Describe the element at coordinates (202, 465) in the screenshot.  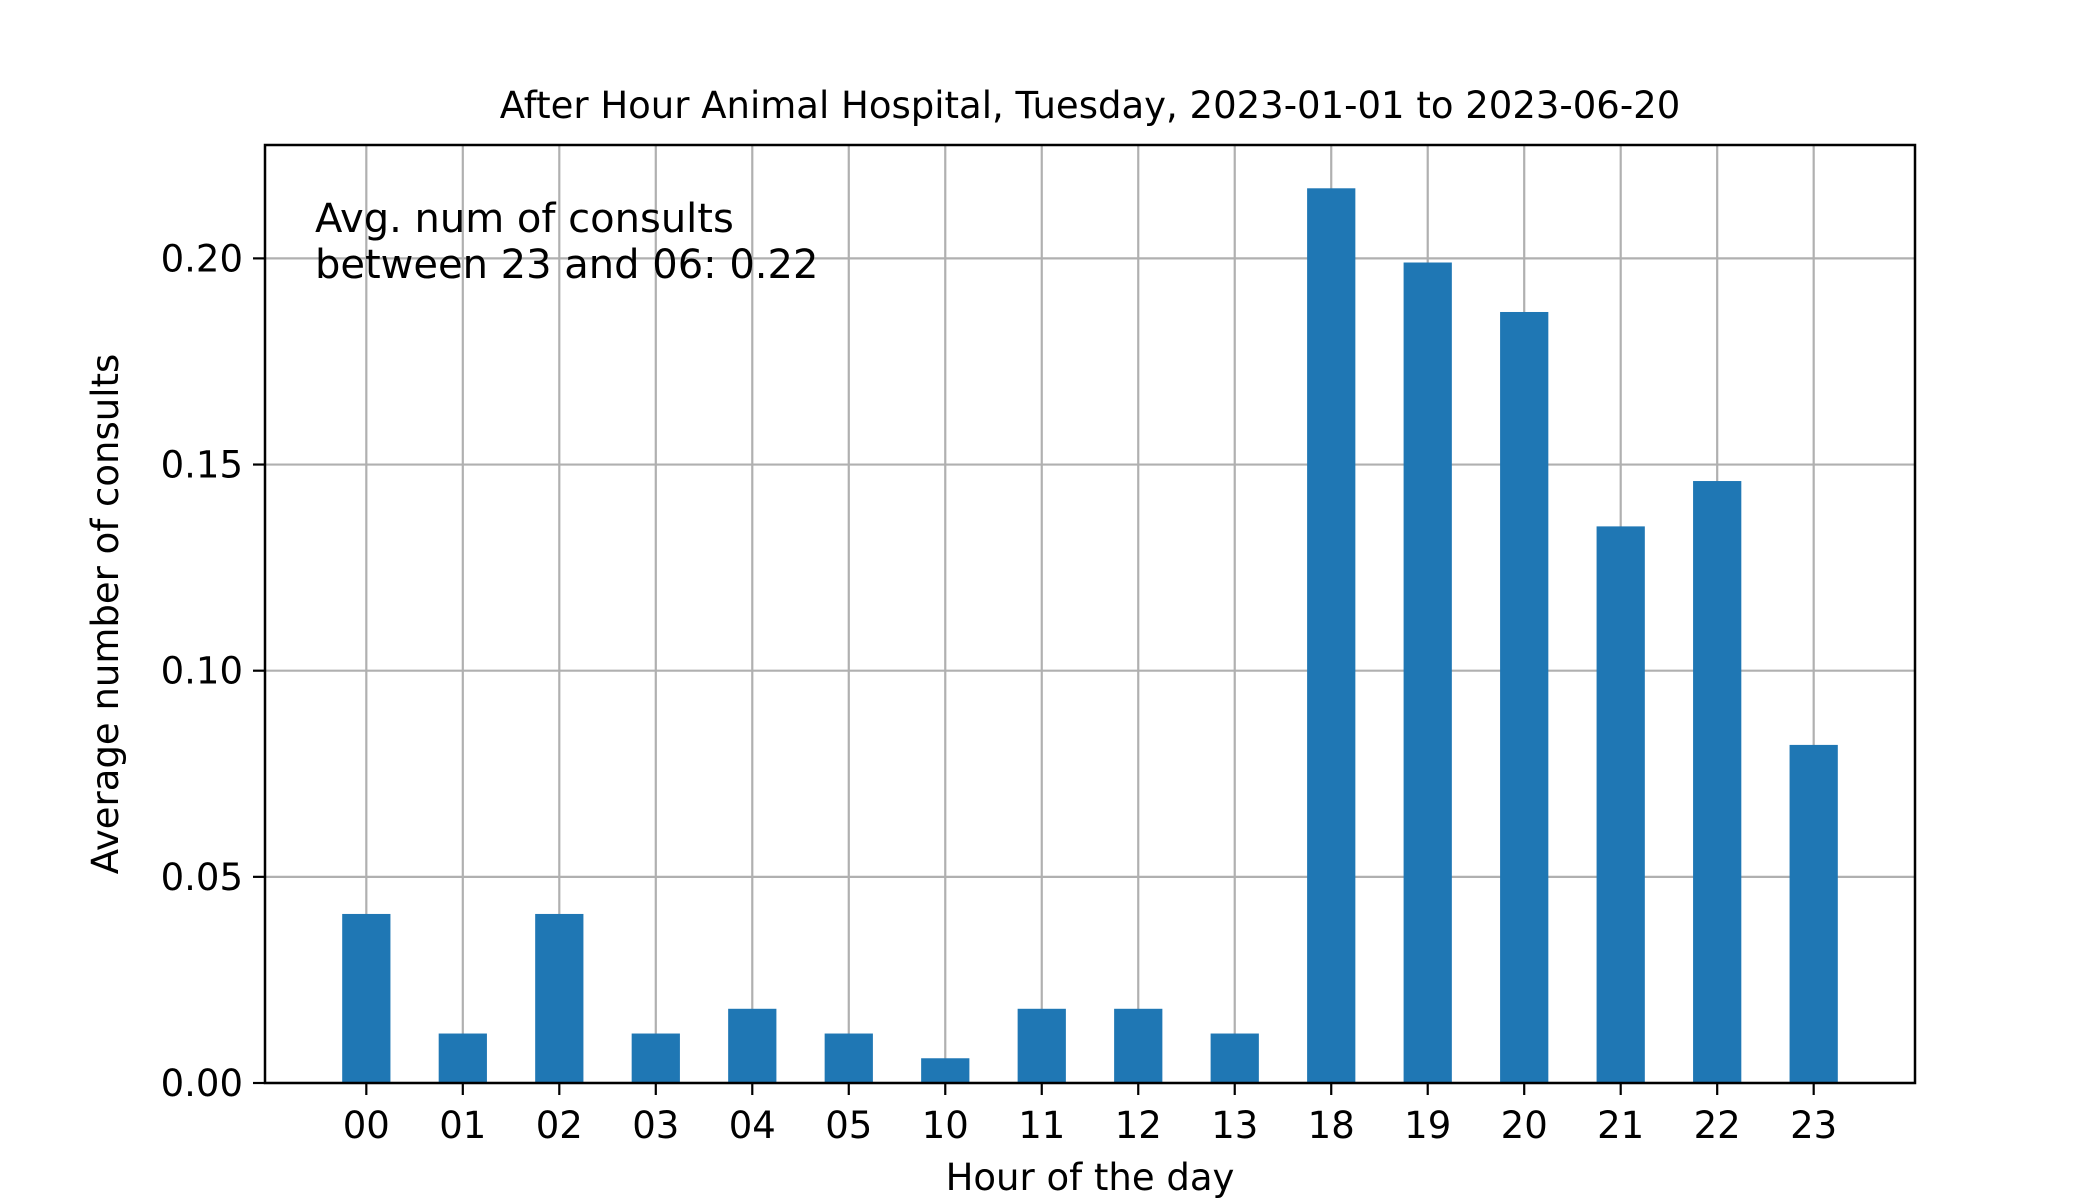
I see `y-tick-label: 0.15` at that location.